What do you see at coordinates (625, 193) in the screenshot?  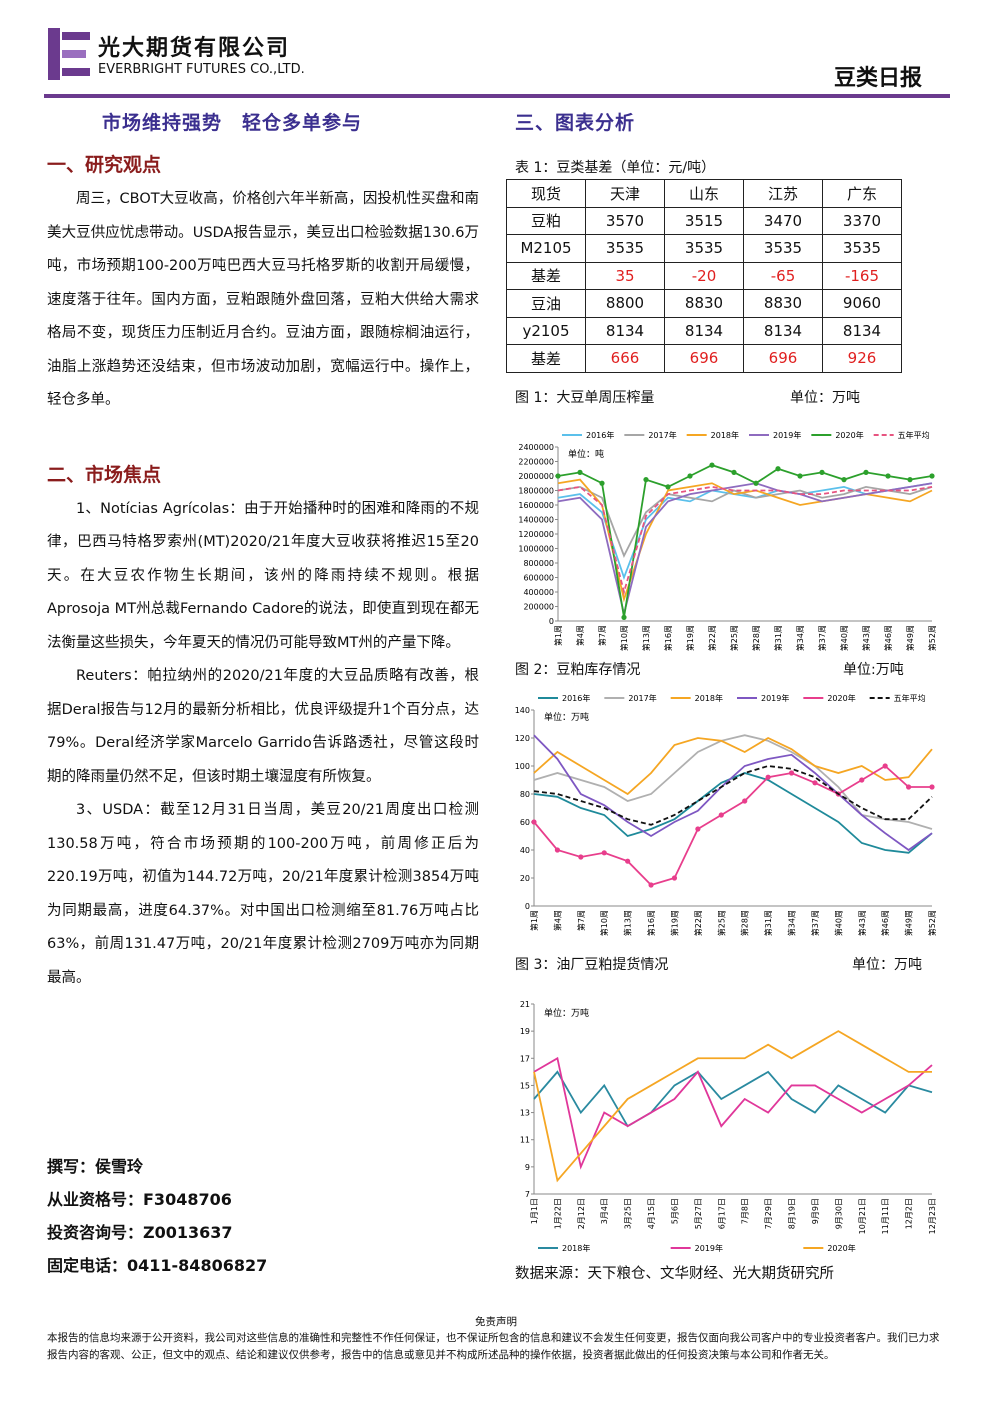 I see `header-cell: 天津` at bounding box center [625, 193].